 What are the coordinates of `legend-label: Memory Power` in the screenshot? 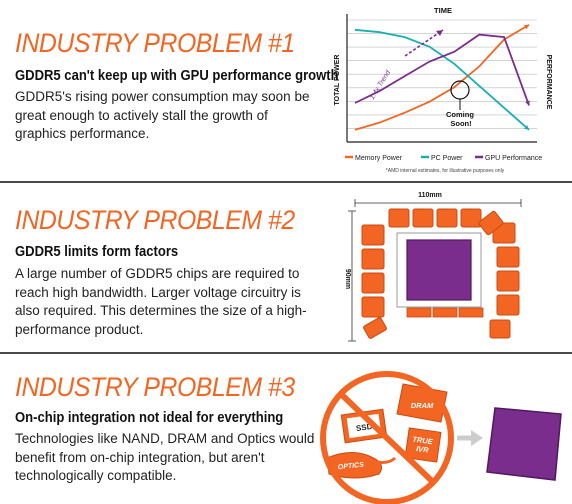 It's located at (379, 158).